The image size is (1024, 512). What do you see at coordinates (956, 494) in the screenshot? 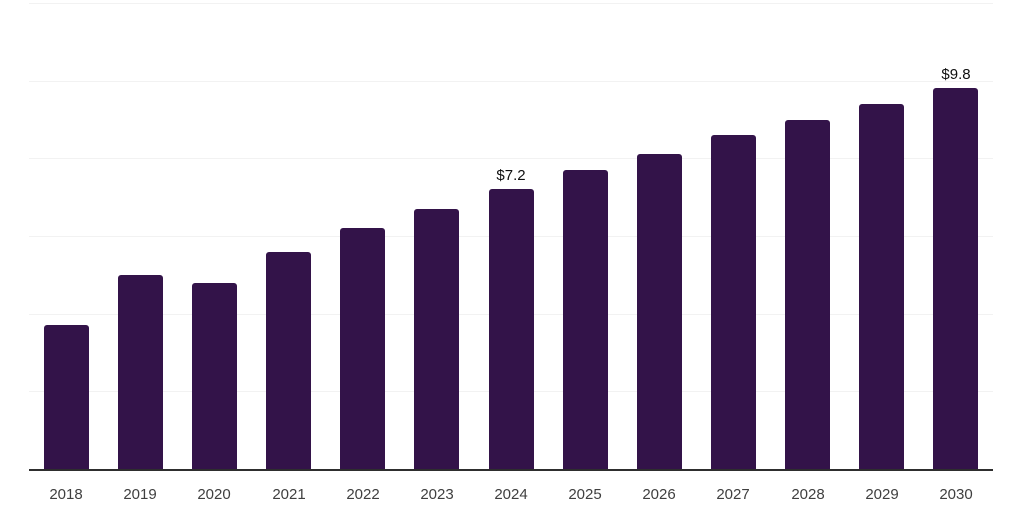
I see `x-tick-label-2030: 2030` at bounding box center [956, 494].